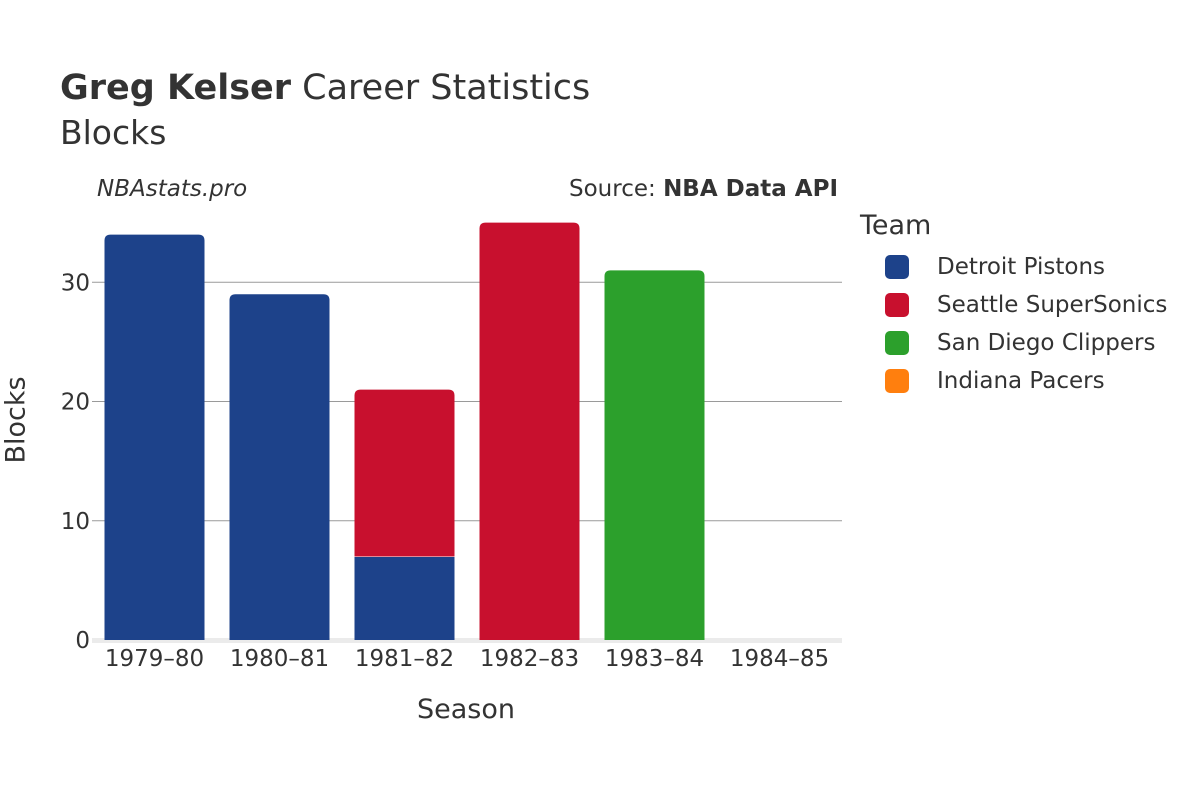 The image size is (1200, 800). Describe the element at coordinates (441, 88) in the screenshot. I see `title-suffix: Career Statistics` at that location.